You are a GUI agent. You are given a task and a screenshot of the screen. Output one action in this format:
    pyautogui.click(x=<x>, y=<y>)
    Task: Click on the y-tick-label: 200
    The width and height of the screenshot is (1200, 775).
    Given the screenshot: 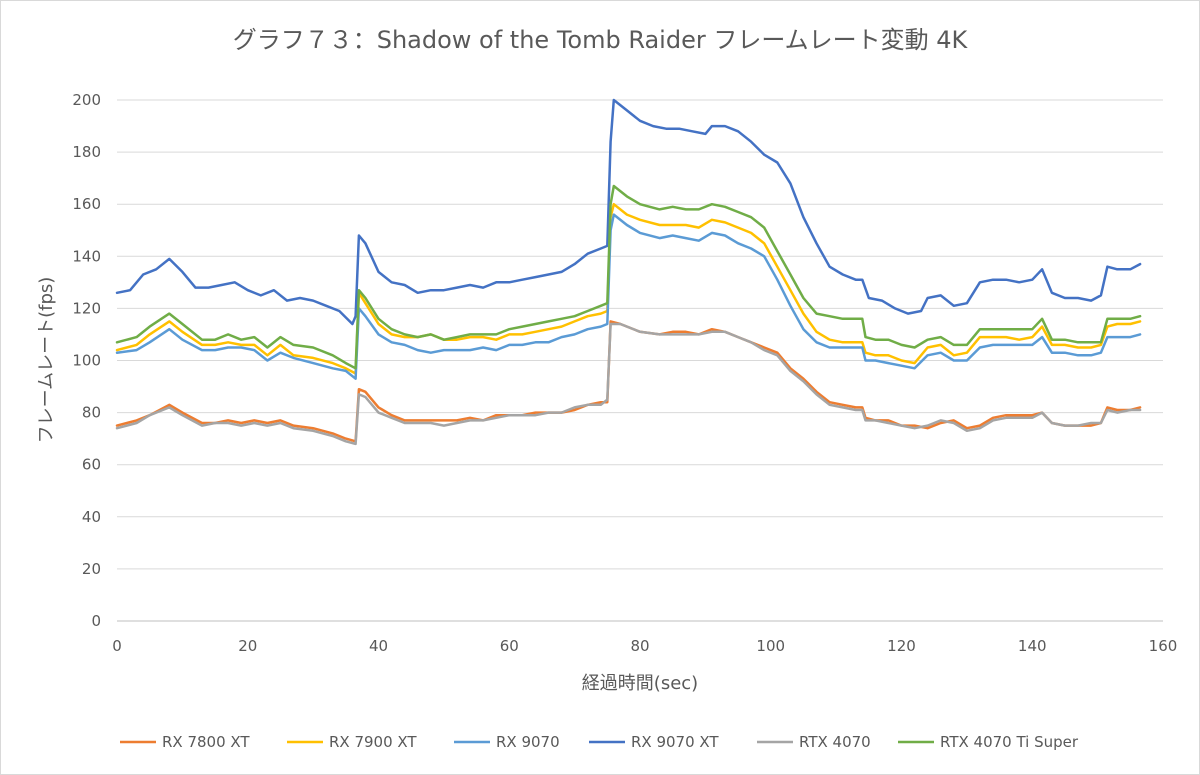 What is the action you would take?
    pyautogui.click(x=86, y=100)
    